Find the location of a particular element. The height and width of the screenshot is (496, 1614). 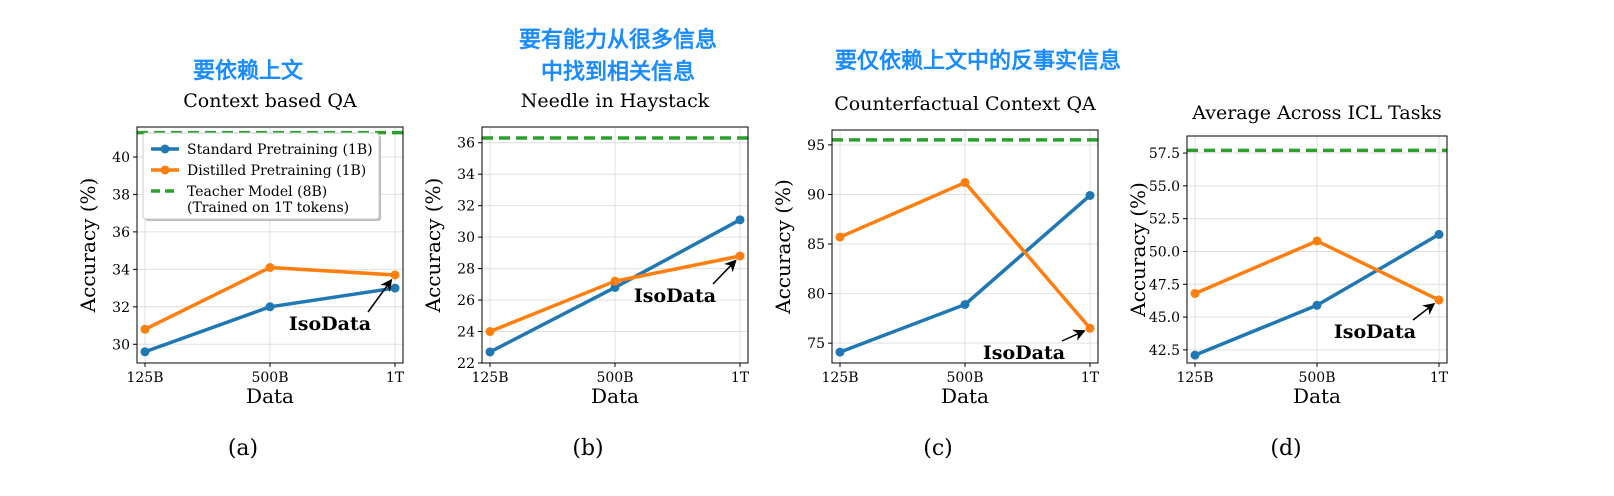

y-tick-label: 85 is located at coordinates (816, 245).